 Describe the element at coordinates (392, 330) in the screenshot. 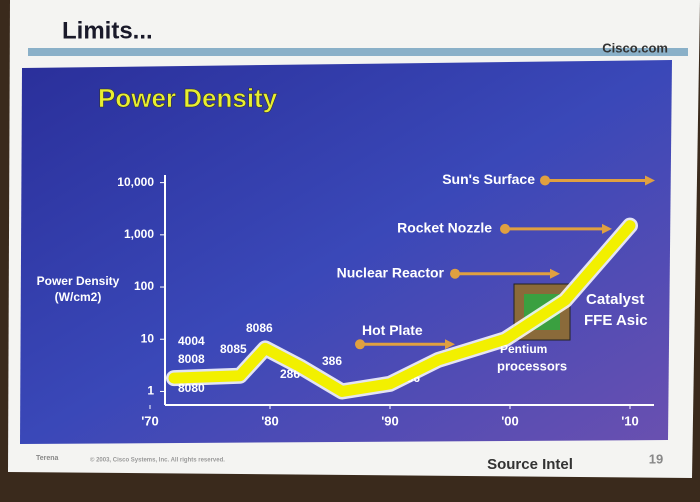

I see `reference-label: Hot Plate` at that location.